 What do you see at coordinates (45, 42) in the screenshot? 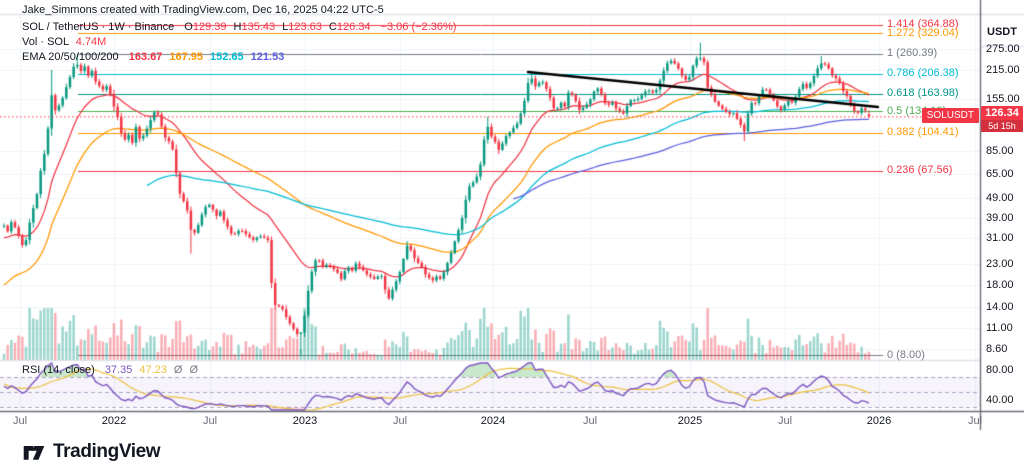
I see `volume-label: Vol · SOL` at bounding box center [45, 42].